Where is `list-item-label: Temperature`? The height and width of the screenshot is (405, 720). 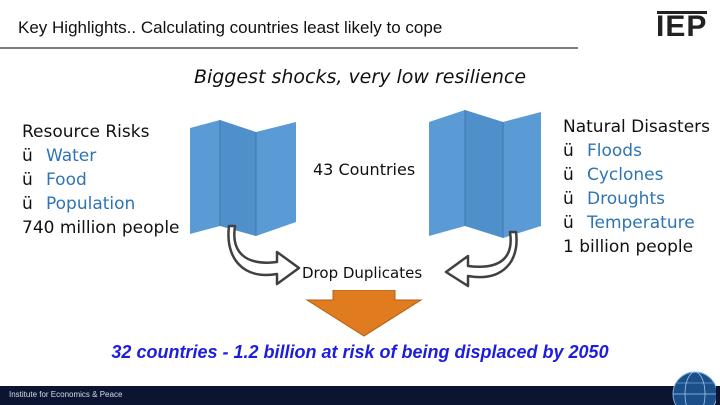 list-item-label: Temperature is located at coordinates (641, 223).